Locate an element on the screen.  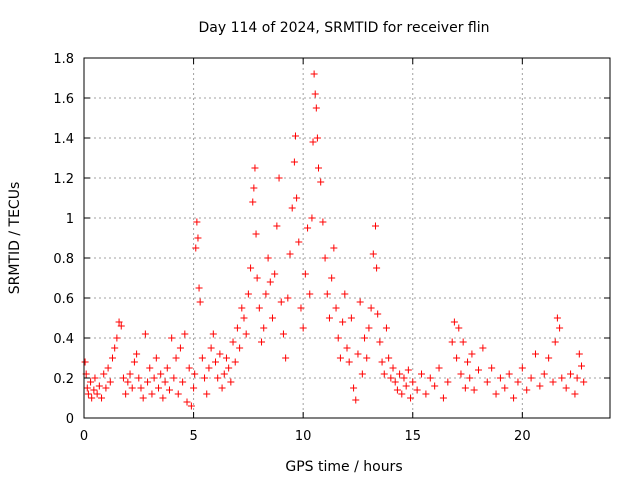
x-tick-label: 15 is located at coordinates (412, 436).